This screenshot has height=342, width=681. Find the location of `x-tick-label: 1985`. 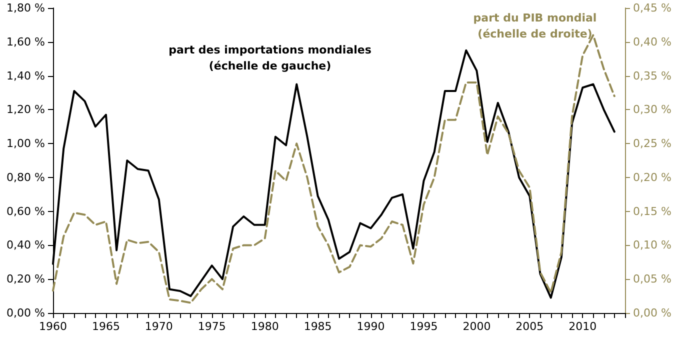

x-tick-label: 1985 is located at coordinates (318, 326).